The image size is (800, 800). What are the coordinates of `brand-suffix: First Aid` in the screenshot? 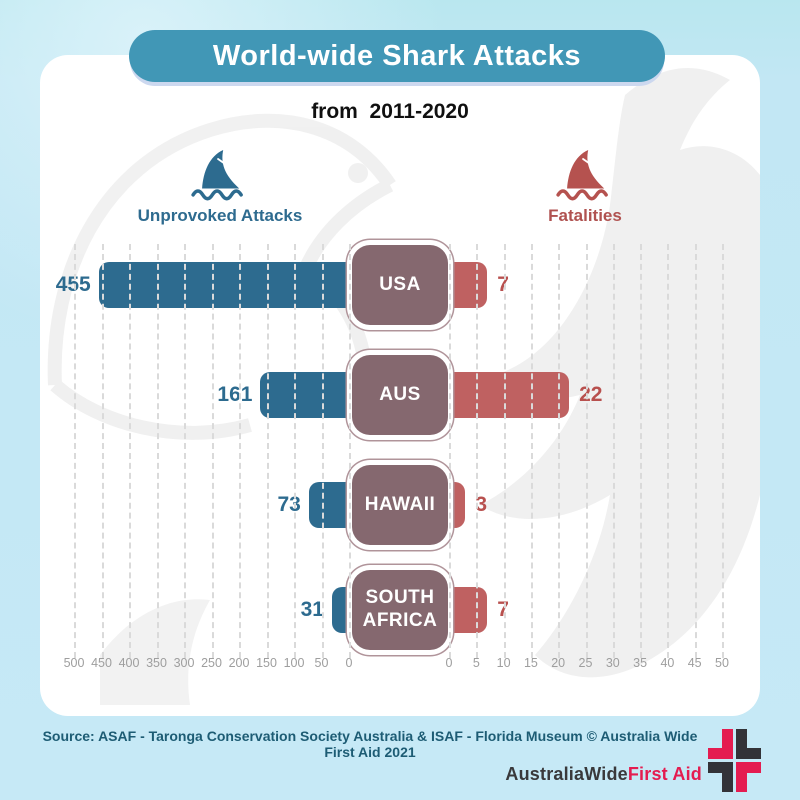 It's located at (664, 774).